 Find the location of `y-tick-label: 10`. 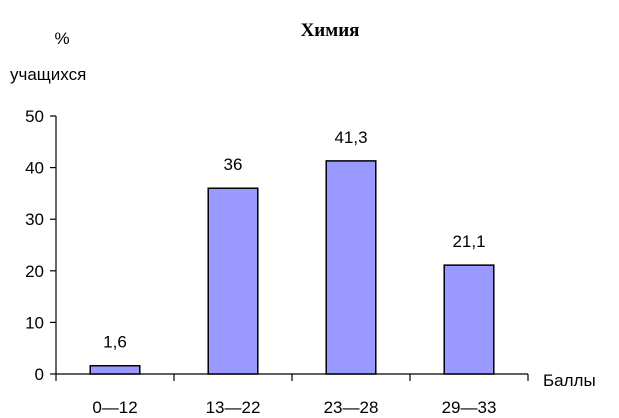

y-tick-label: 10 is located at coordinates (34, 322).